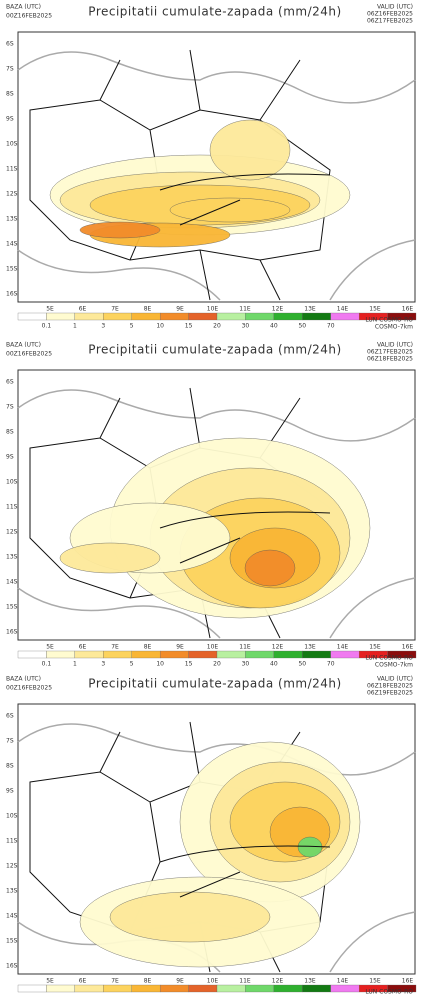 Image resolution: width=421 pixels, height=999 pixels. What do you see at coordinates (310, 981) in the screenshot?
I see `lon-label: 13E` at bounding box center [310, 981].